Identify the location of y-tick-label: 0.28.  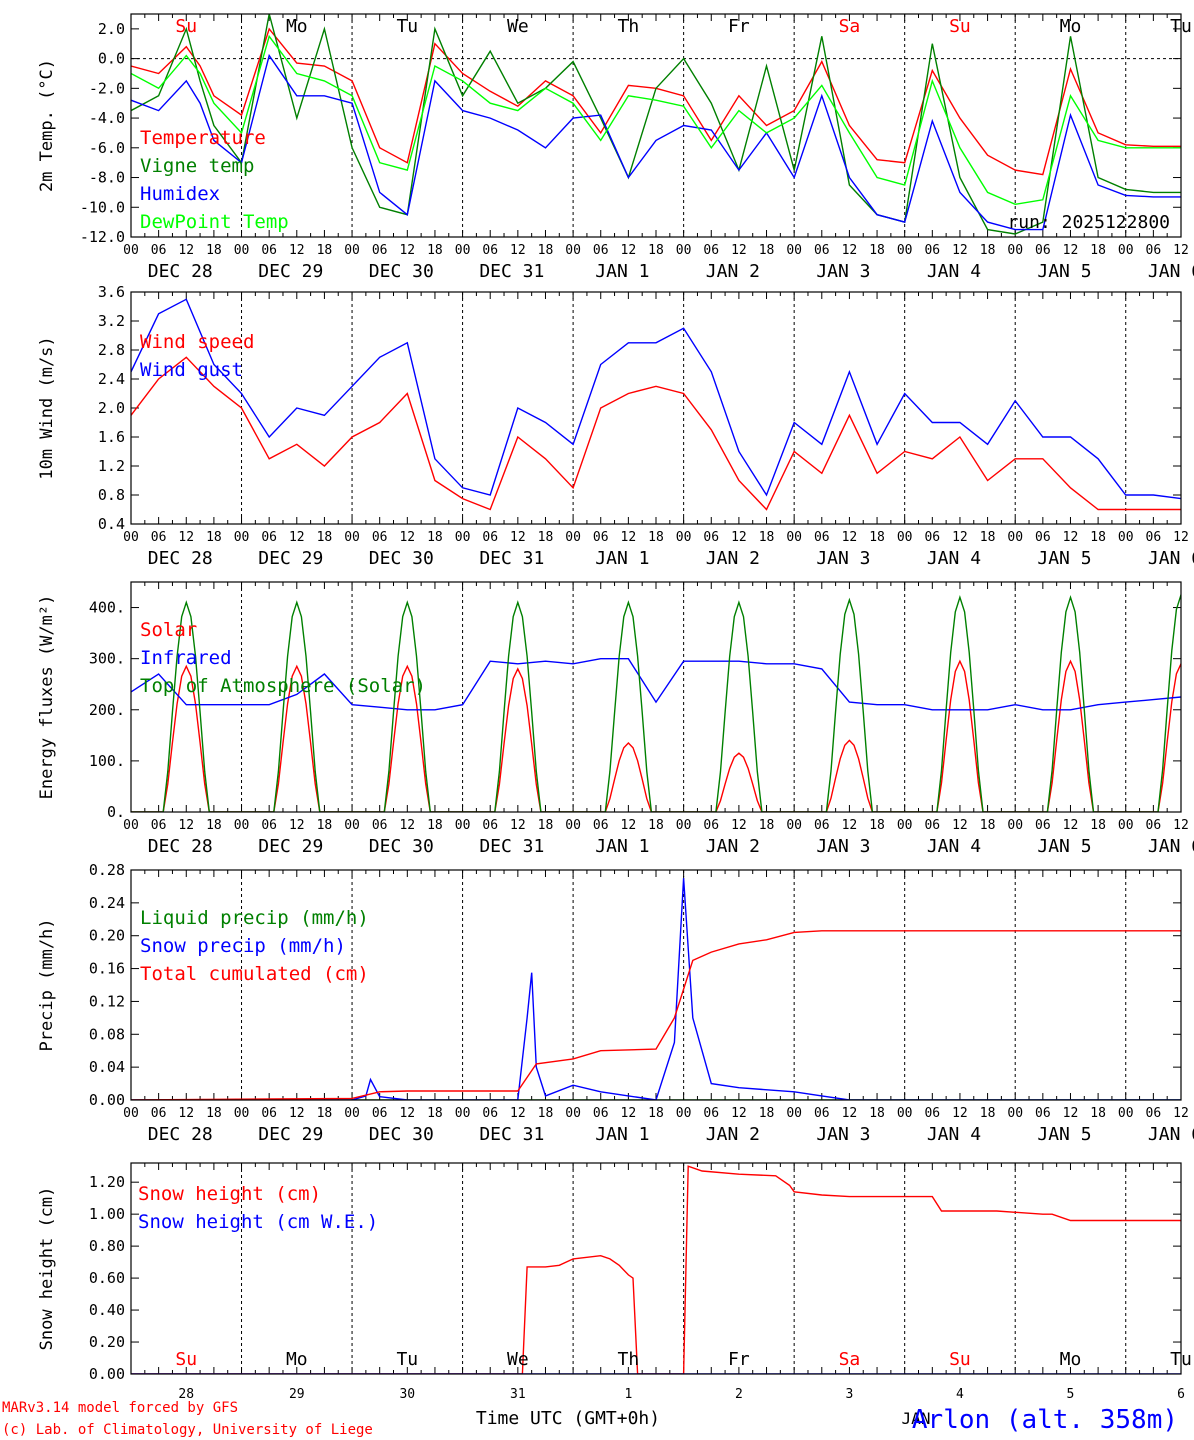
(107, 870).